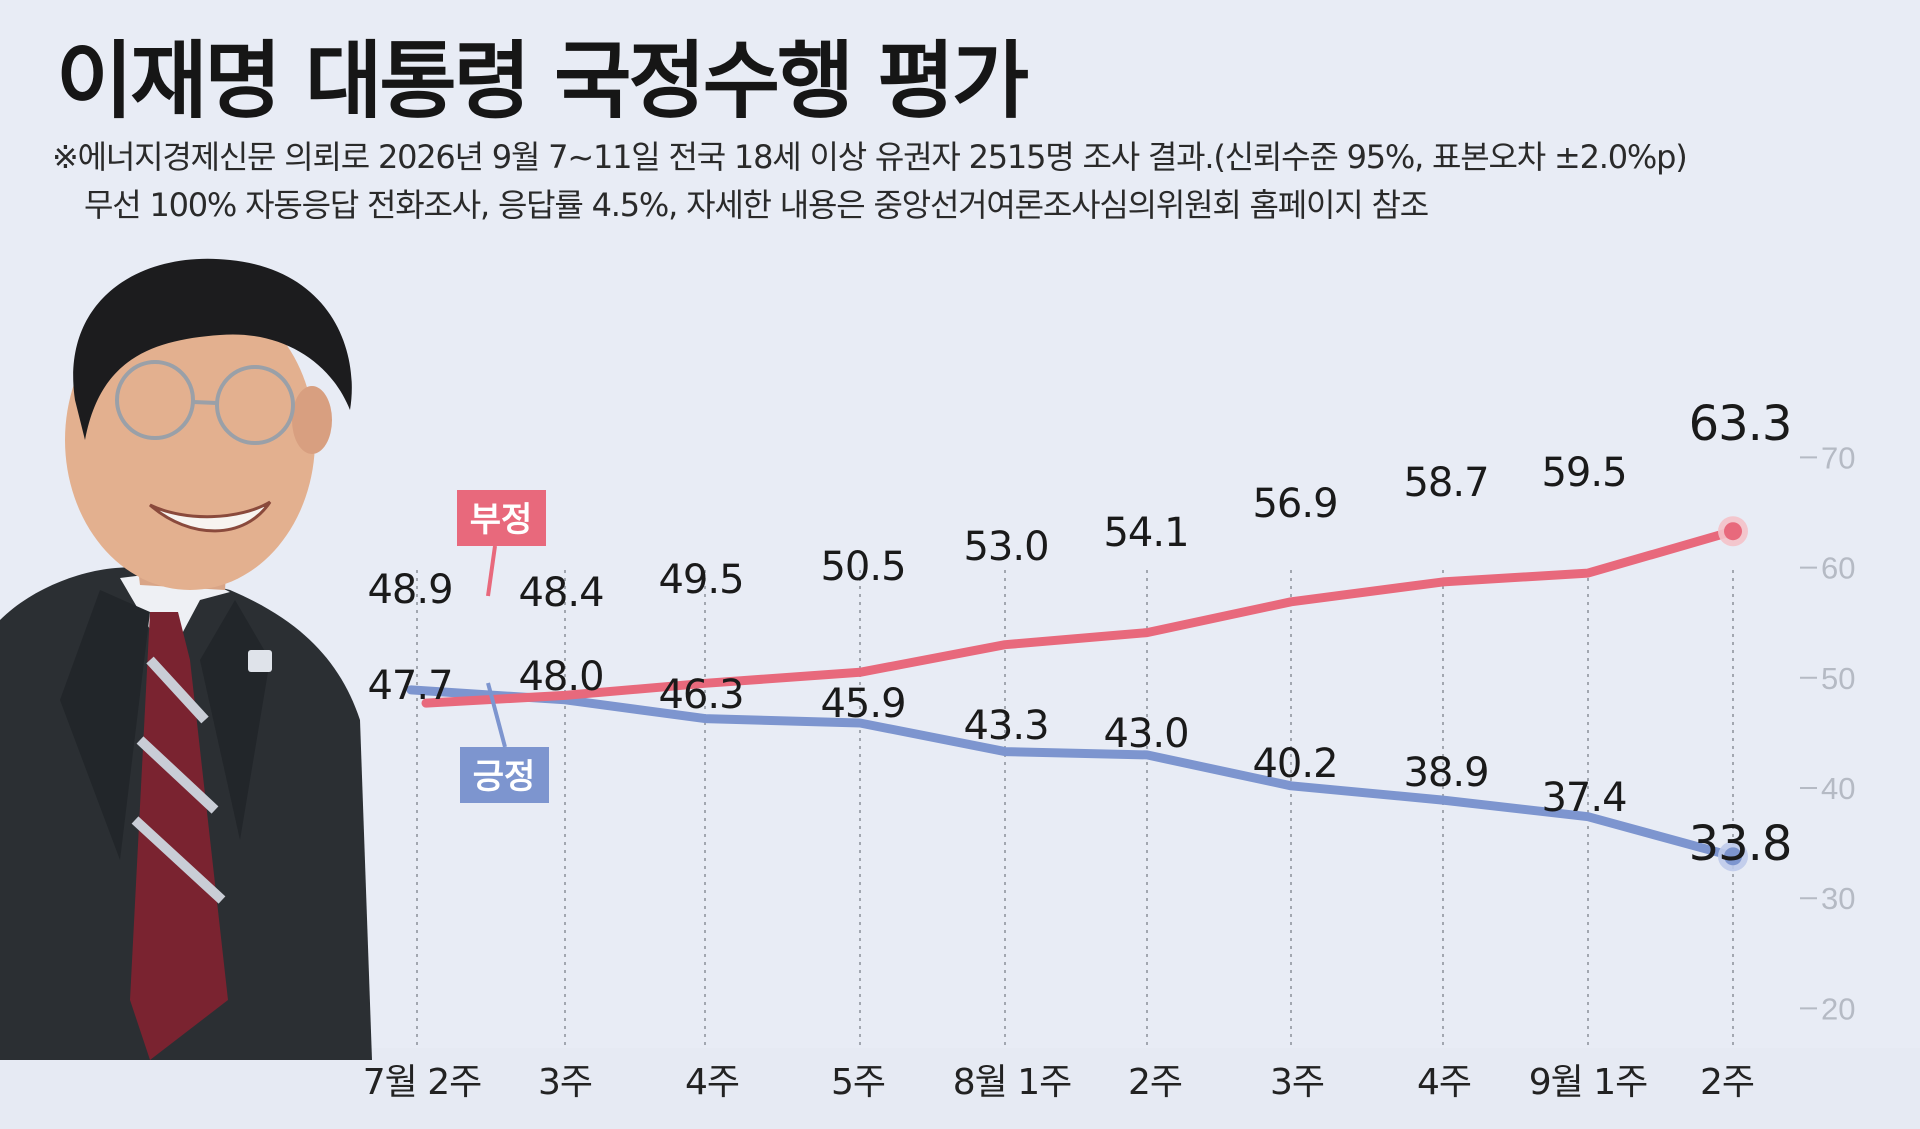 This screenshot has width=1920, height=1129. What do you see at coordinates (422, 1082) in the screenshot?
I see `x-tick-label-0: 7월 2주` at bounding box center [422, 1082].